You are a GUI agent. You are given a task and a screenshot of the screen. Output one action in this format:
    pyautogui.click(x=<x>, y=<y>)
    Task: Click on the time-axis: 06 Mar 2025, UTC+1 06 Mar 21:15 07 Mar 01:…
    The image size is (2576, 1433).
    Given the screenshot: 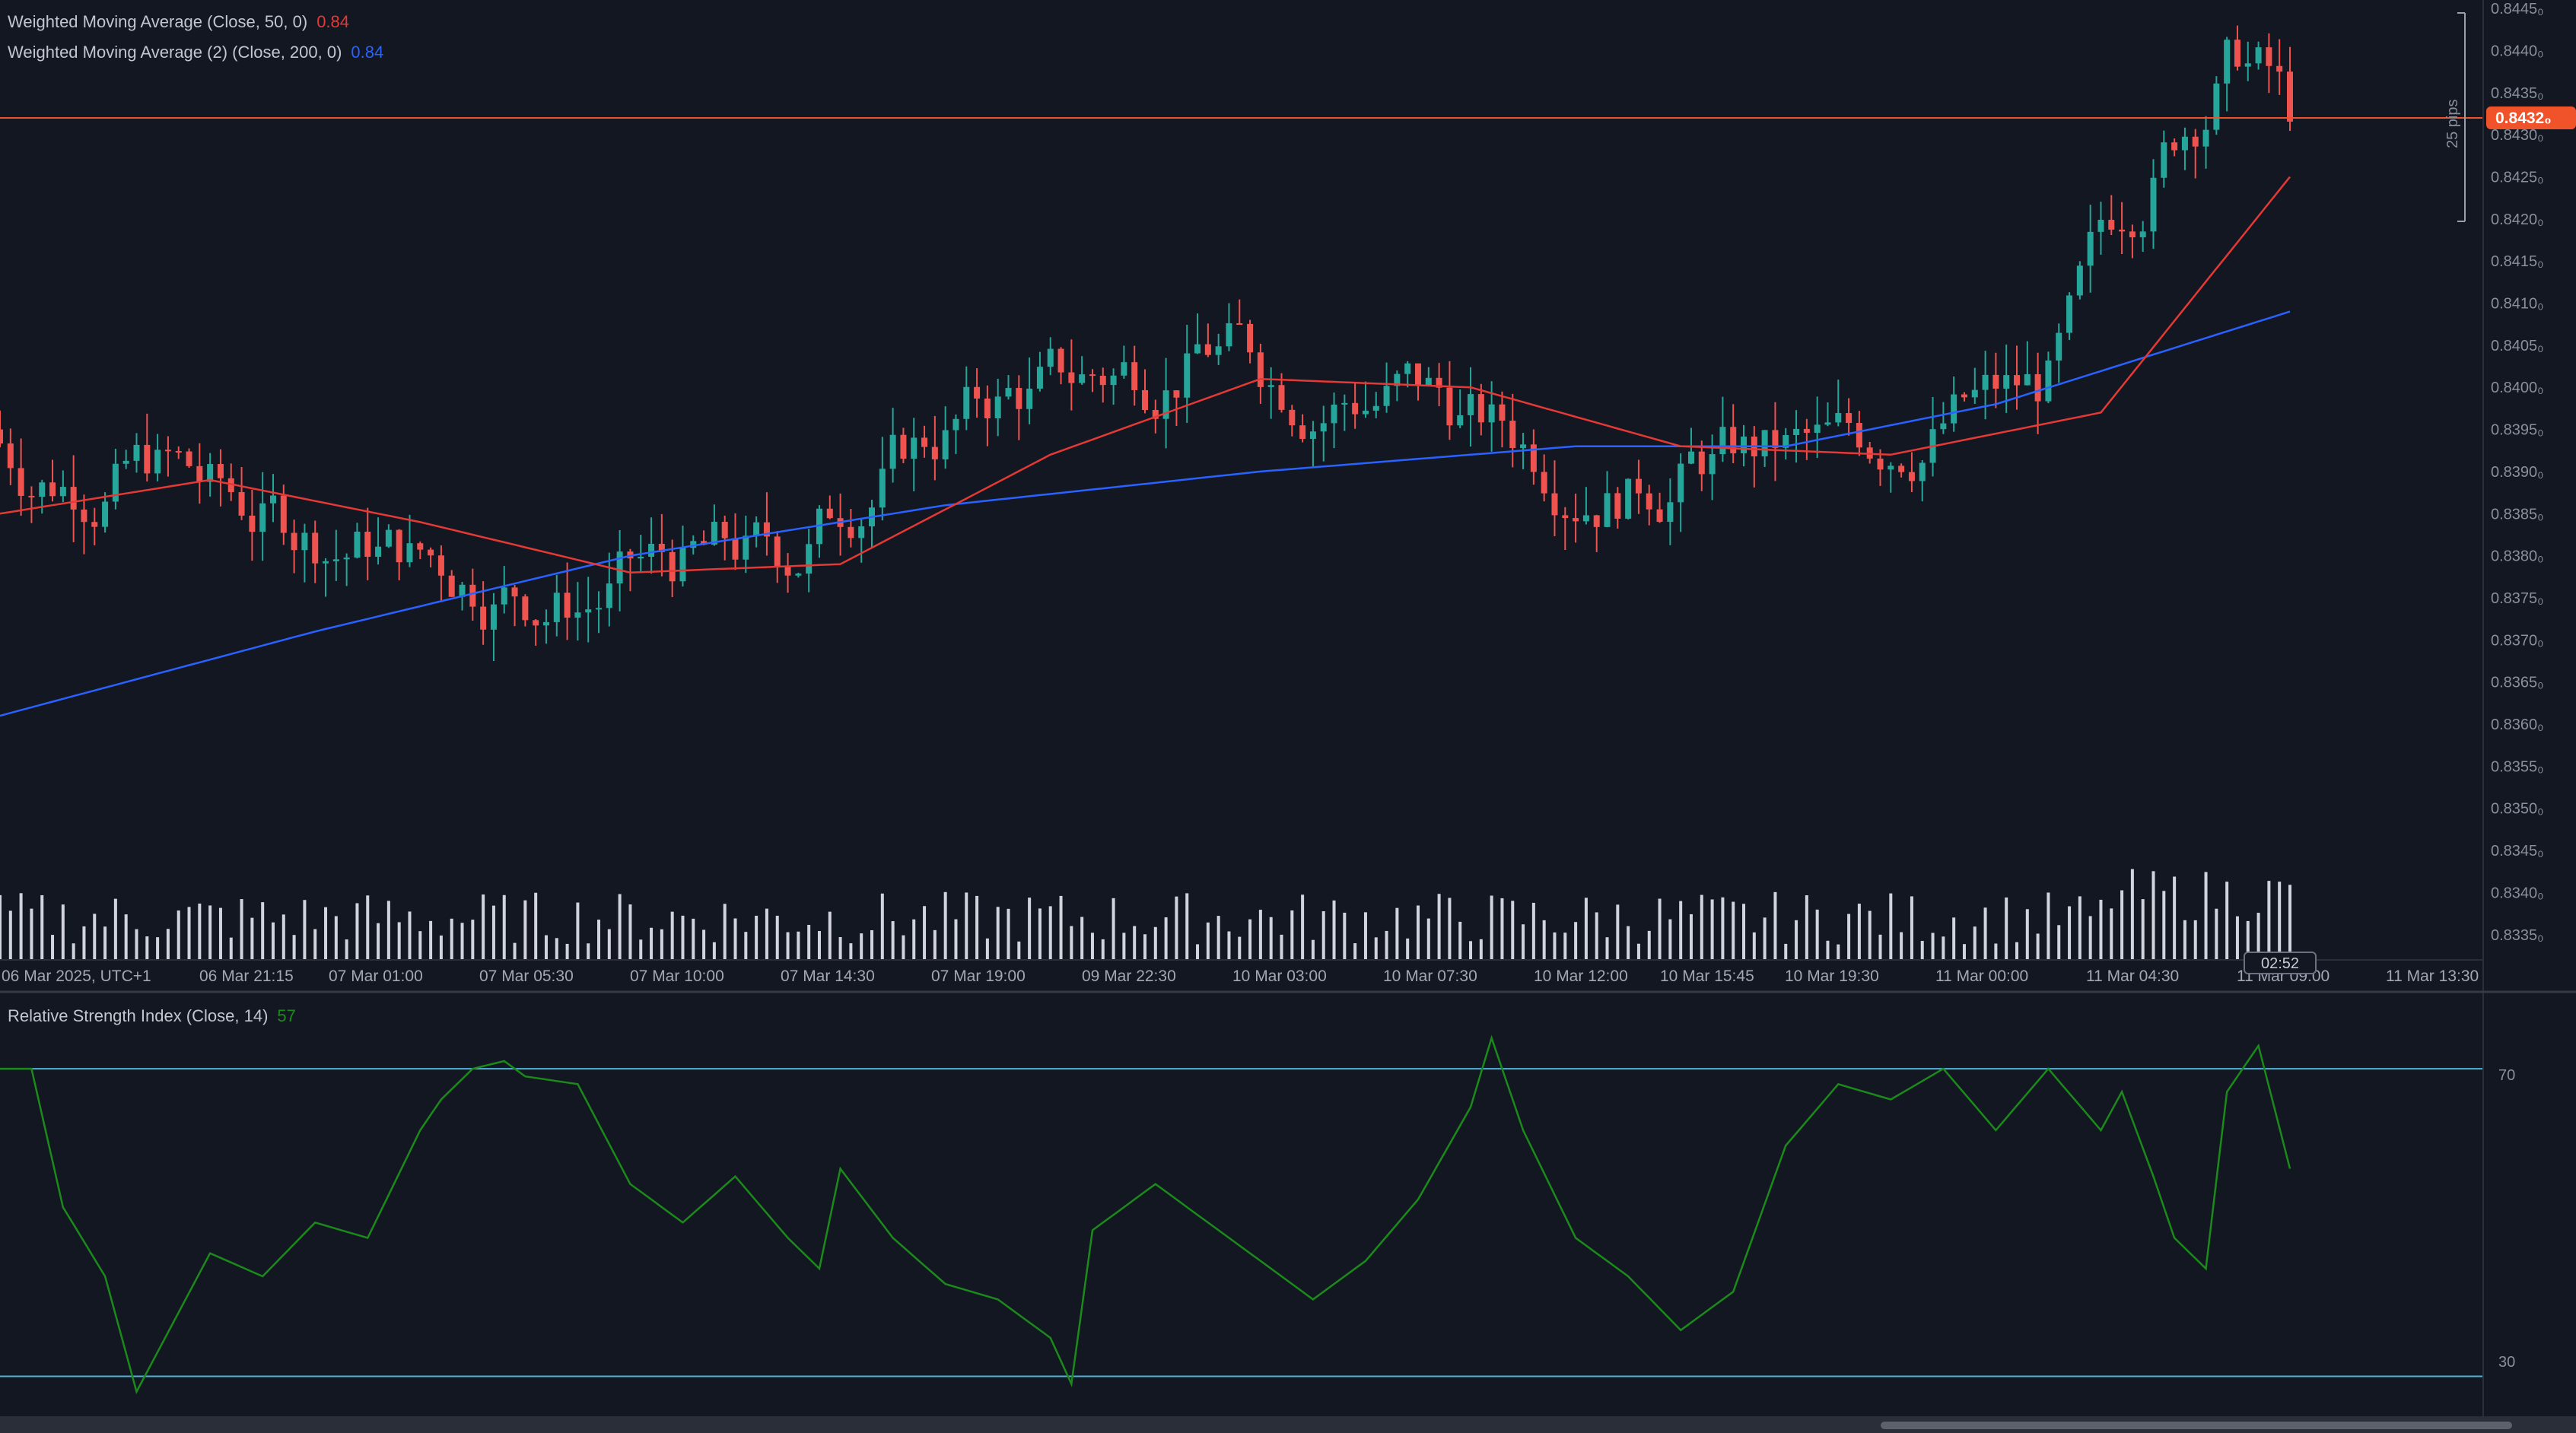 What is the action you would take?
    pyautogui.click(x=1240, y=976)
    